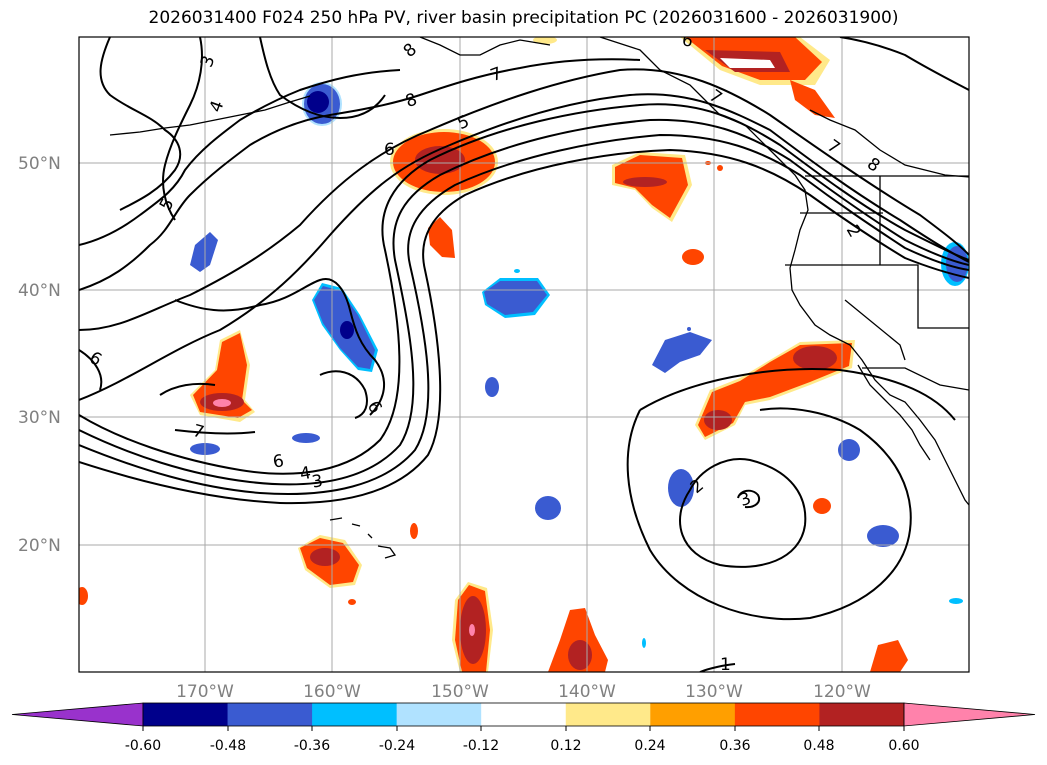 This screenshot has width=1047, height=765. Describe the element at coordinates (485, 46) in the screenshot. I see `alaska-coast` at that location.